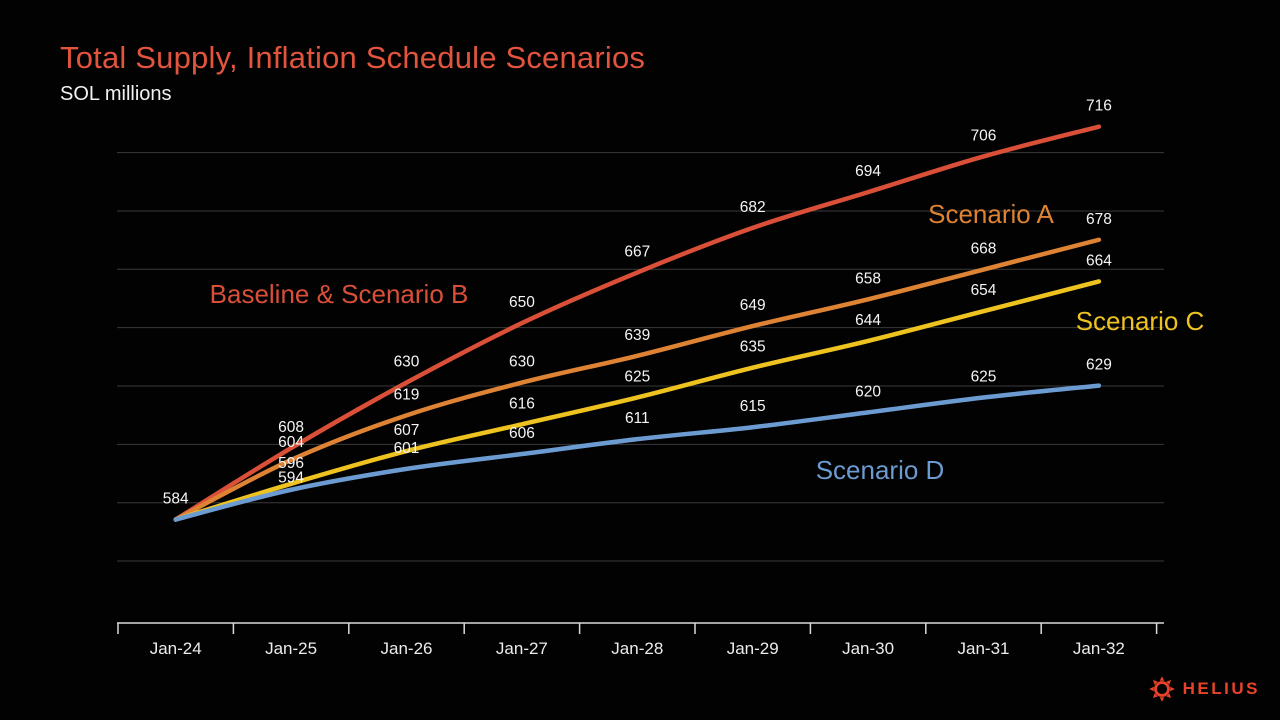  What do you see at coordinates (637, 452) in the screenshot?
I see `series-line-scenario-d` at bounding box center [637, 452].